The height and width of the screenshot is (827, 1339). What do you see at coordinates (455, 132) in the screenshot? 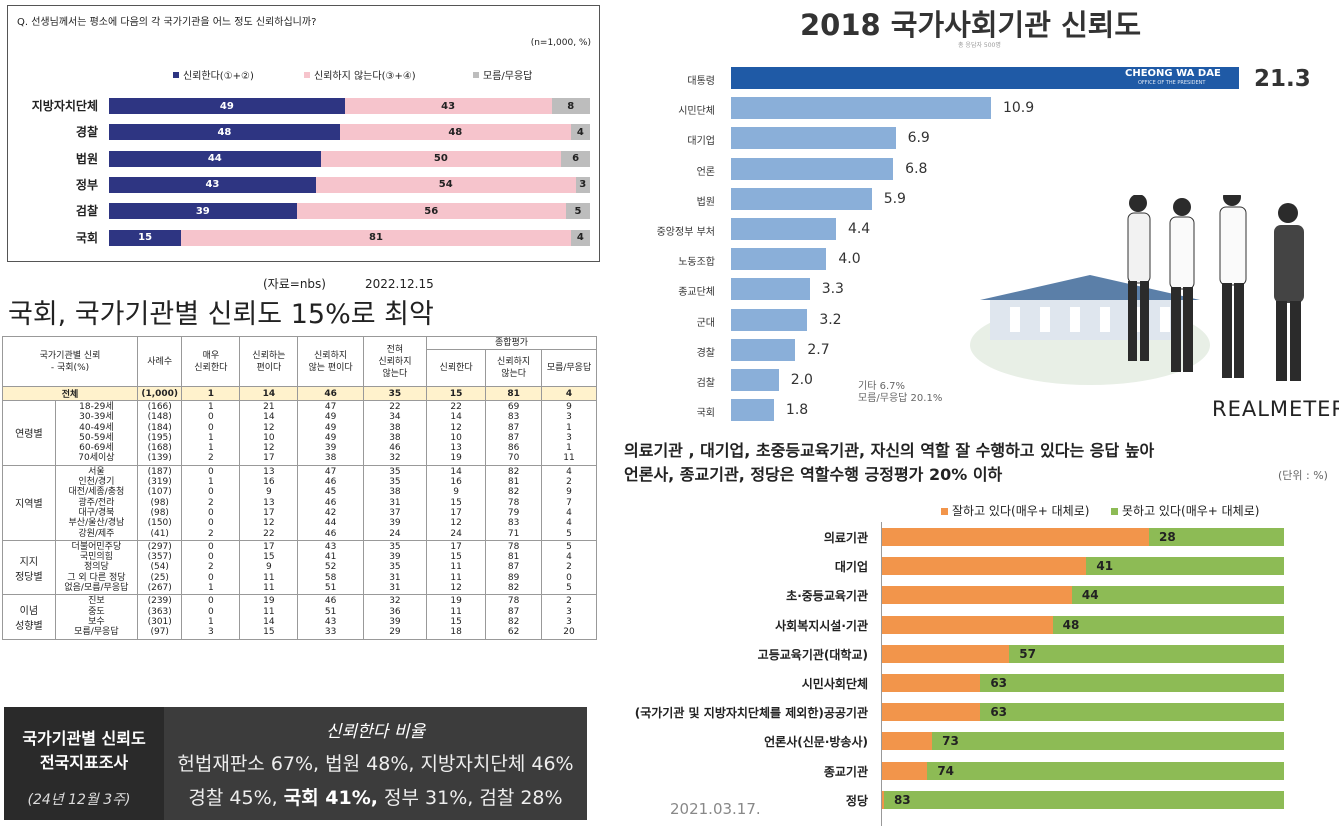
I see `bar-segment-distrust: 48` at bounding box center [455, 132].